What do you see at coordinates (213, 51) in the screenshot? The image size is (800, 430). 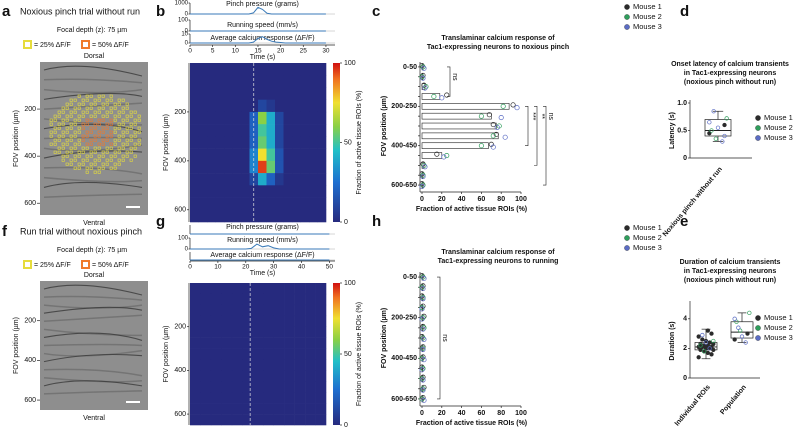 I see `x-tick-label: 5` at bounding box center [213, 51].